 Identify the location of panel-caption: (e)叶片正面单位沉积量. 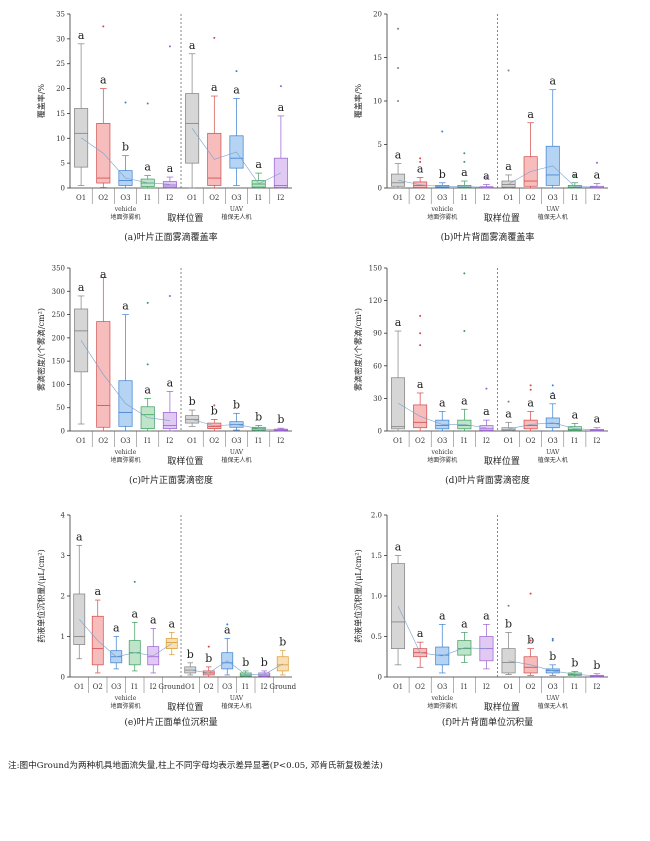
(170, 722).